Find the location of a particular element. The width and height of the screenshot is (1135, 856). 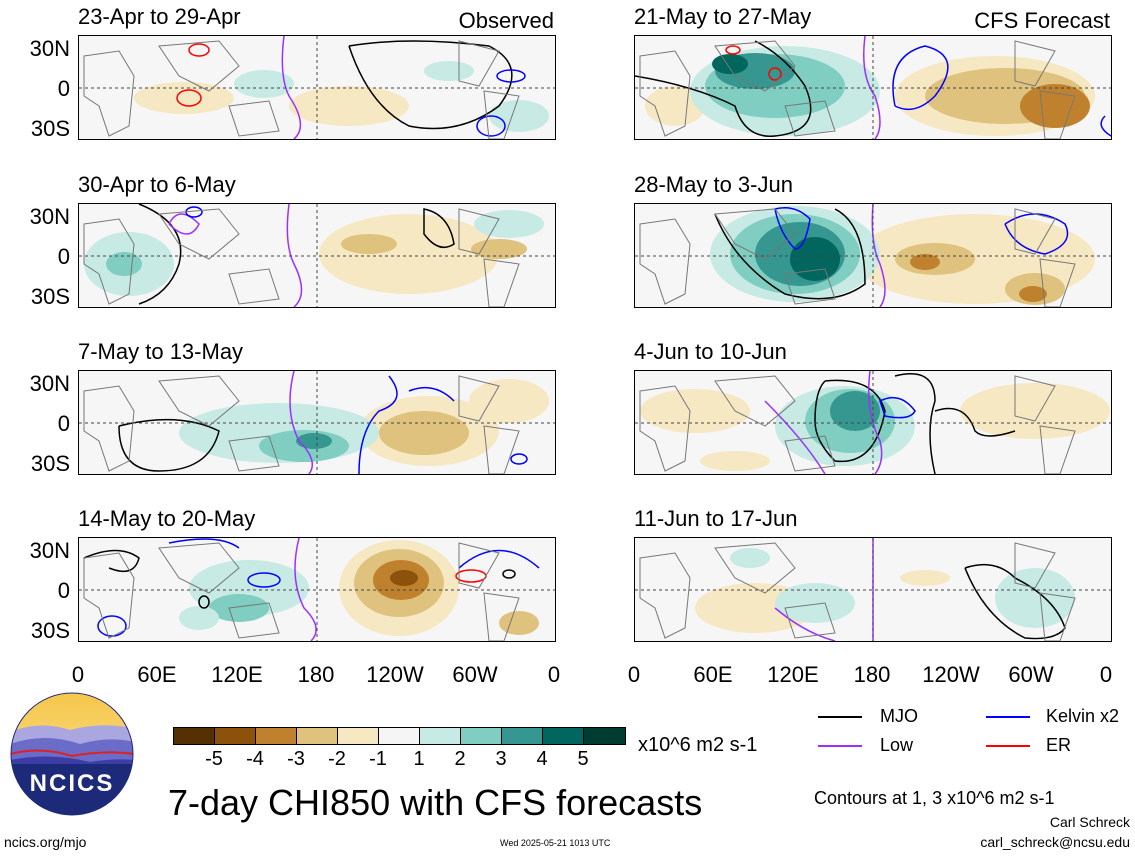

footer-author: Carl Schreck is located at coordinates (1089, 822).